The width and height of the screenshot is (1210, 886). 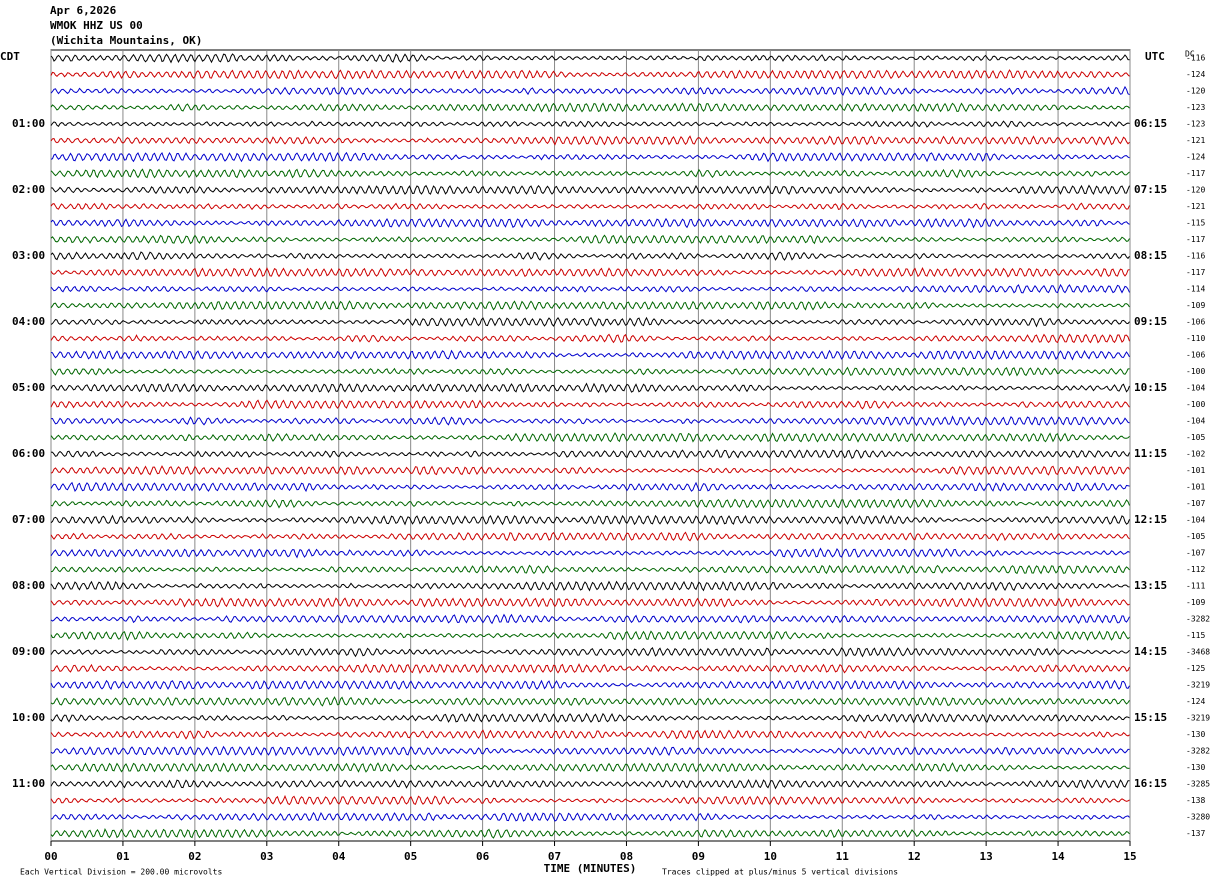 What do you see at coordinates (914, 856) in the screenshot?
I see `x-tick-label: 12` at bounding box center [914, 856].